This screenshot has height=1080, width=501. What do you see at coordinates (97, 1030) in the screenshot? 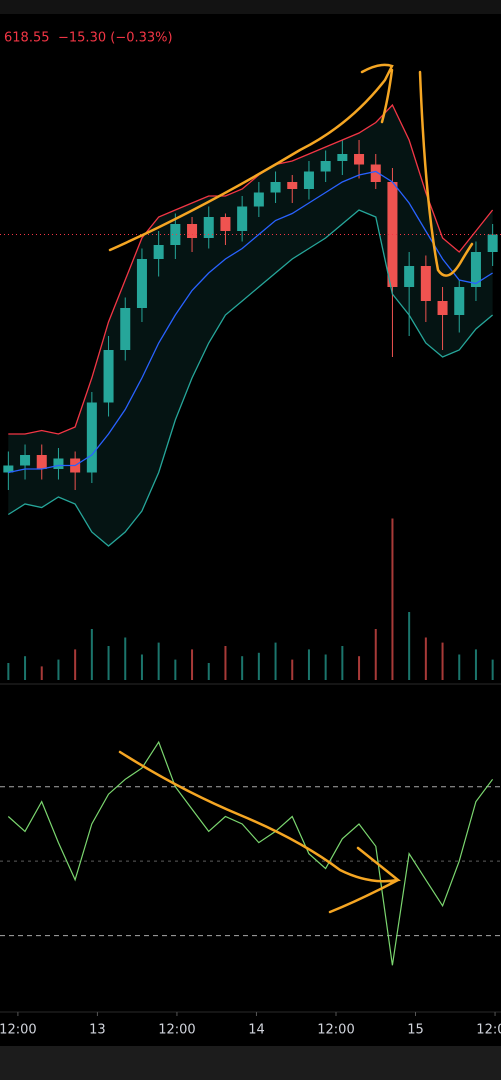
I see `x-tick-label: 13` at bounding box center [97, 1030].